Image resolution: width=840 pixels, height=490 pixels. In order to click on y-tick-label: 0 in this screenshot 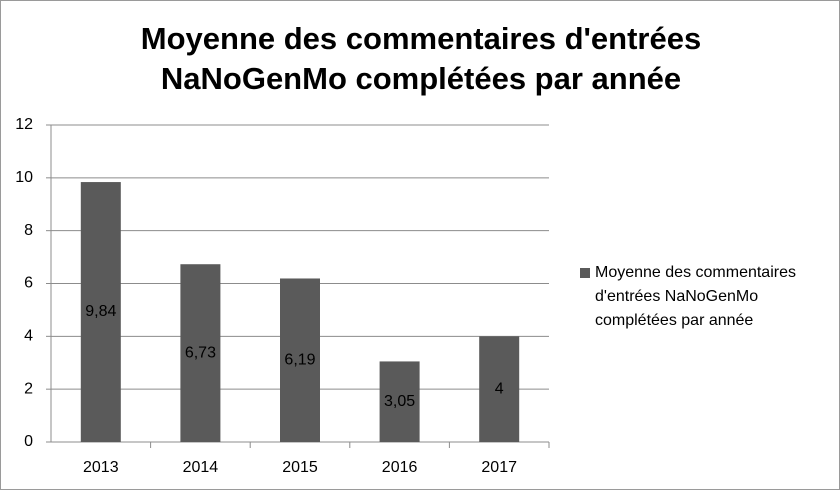, I will do `click(28, 441)`.